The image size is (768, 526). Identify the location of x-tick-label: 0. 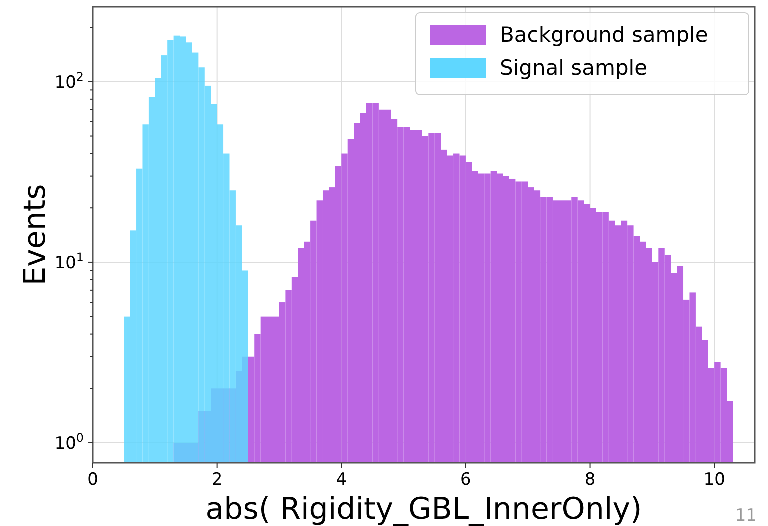
(93, 480).